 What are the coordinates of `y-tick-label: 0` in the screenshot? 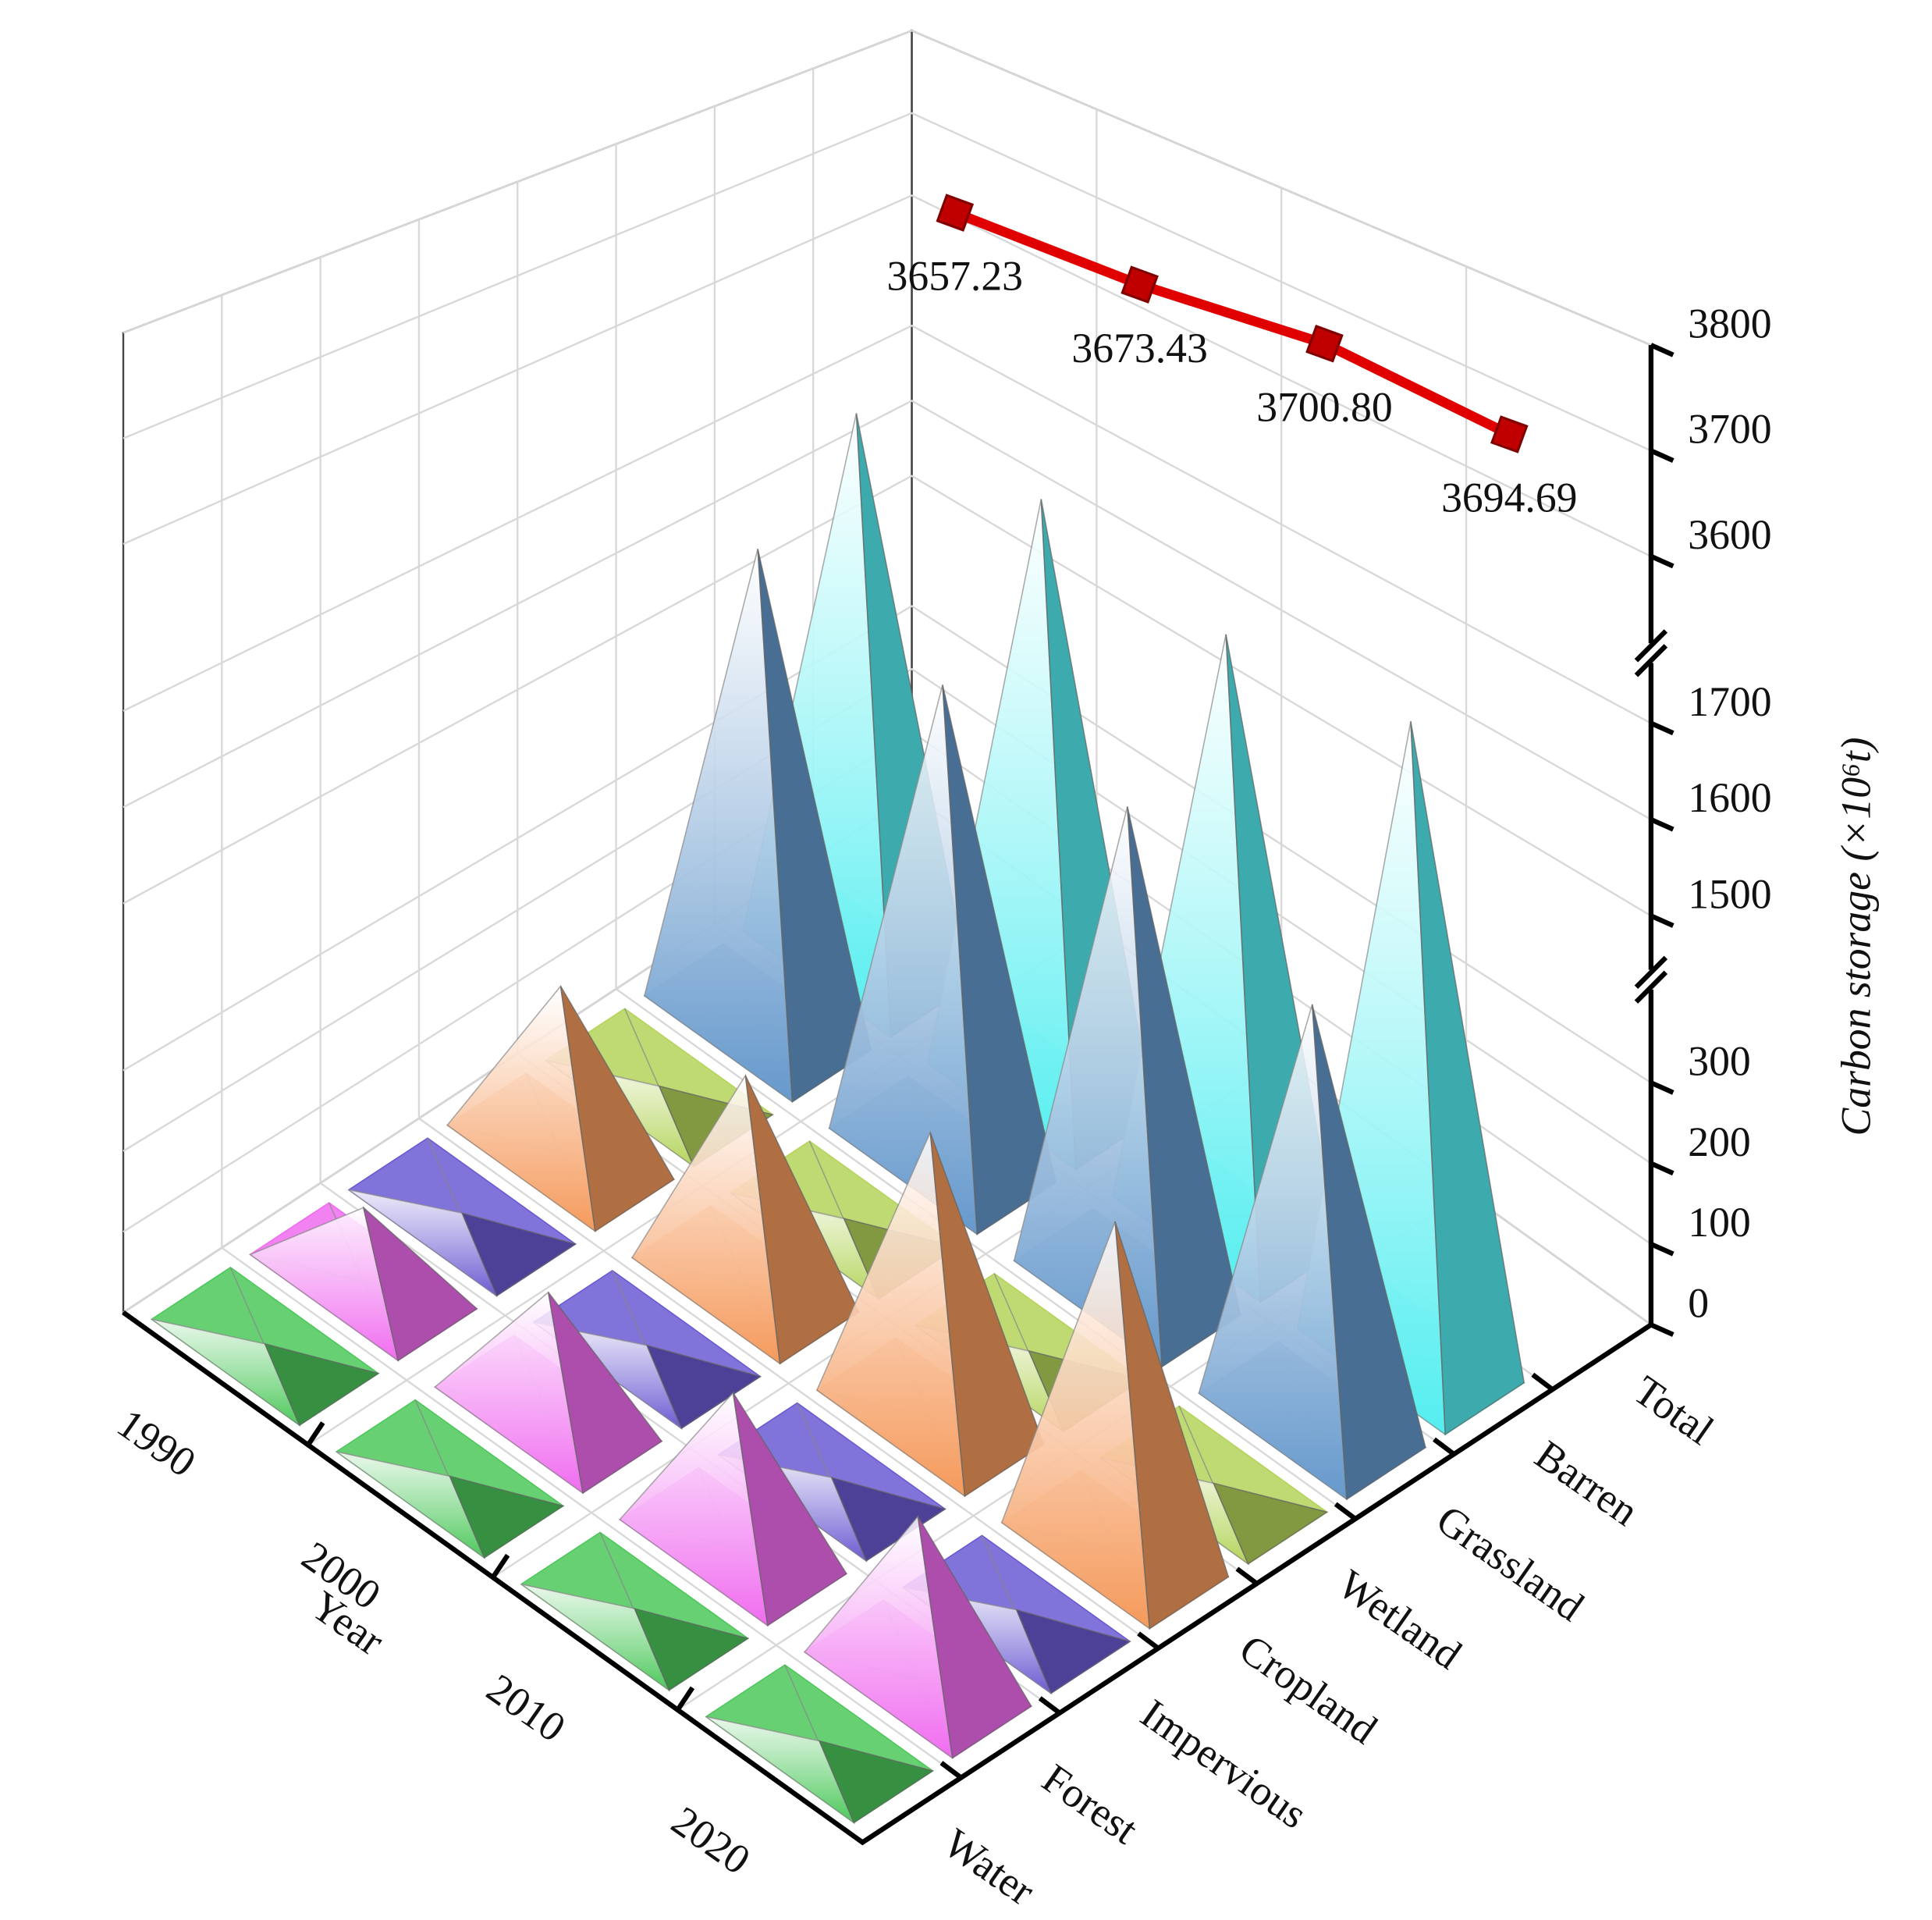 It's located at (1698, 1303).